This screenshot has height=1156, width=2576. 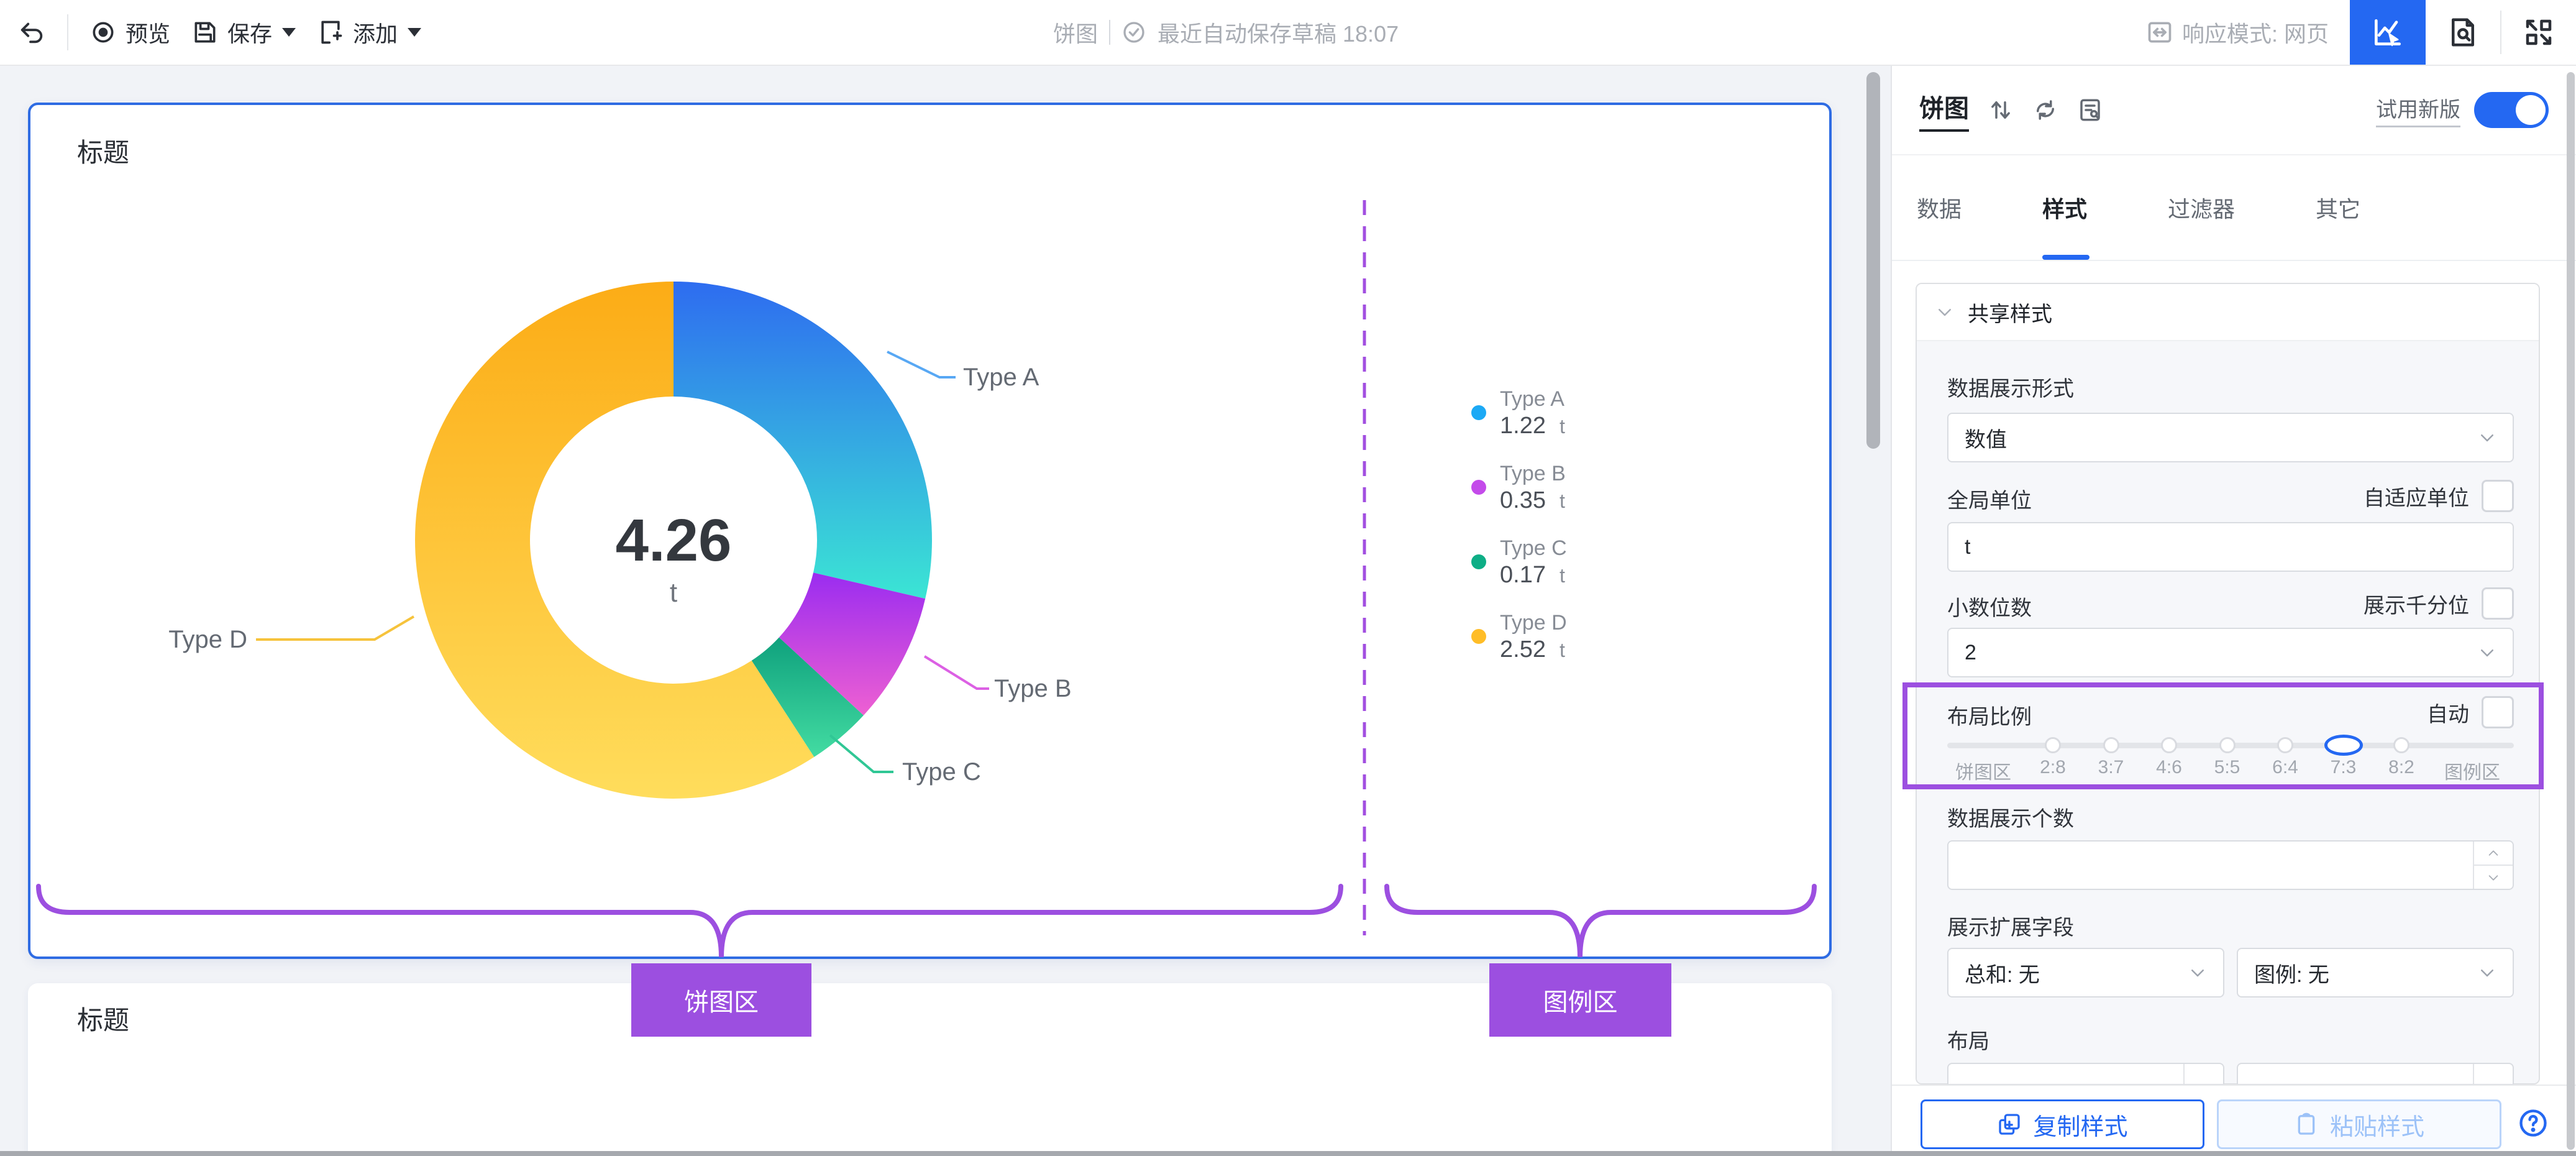 What do you see at coordinates (2531, 110) in the screenshot?
I see `toggle-knob` at bounding box center [2531, 110].